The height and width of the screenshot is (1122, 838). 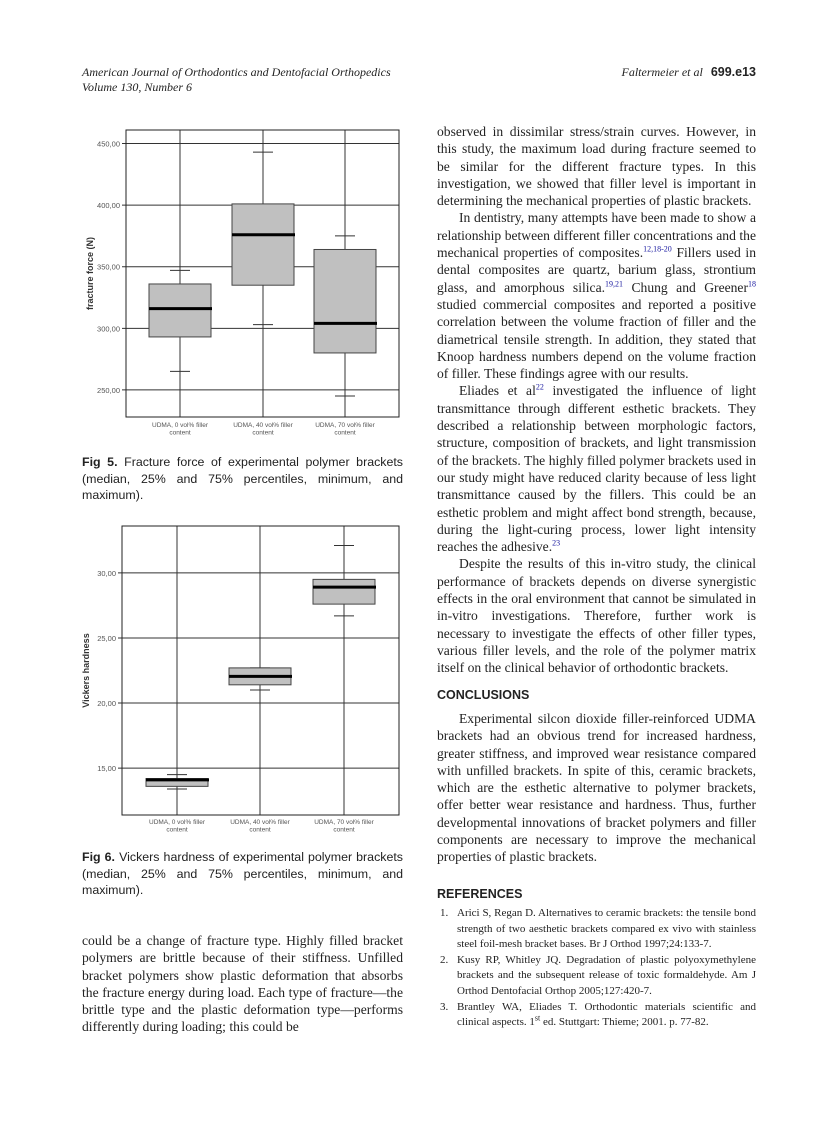 I want to click on conclusions-heading: CONCLUSIONS, so click(x=483, y=695).